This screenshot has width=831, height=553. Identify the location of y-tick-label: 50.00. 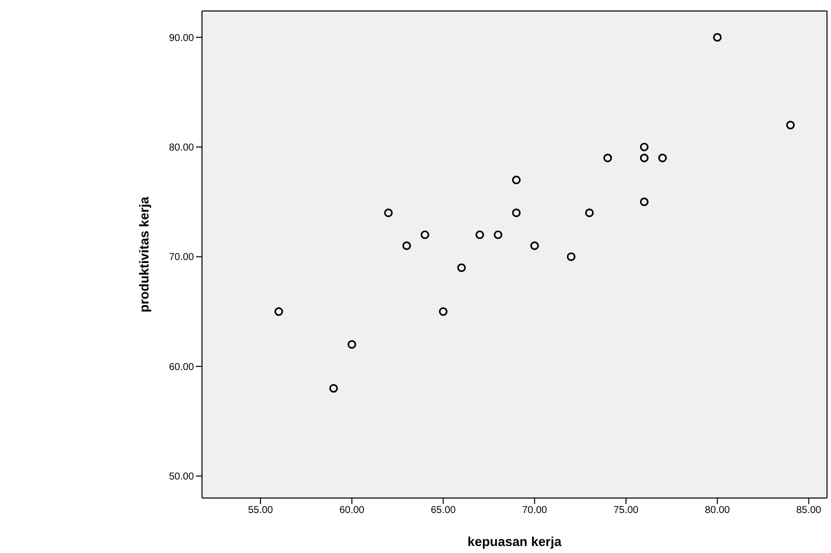
(181, 477).